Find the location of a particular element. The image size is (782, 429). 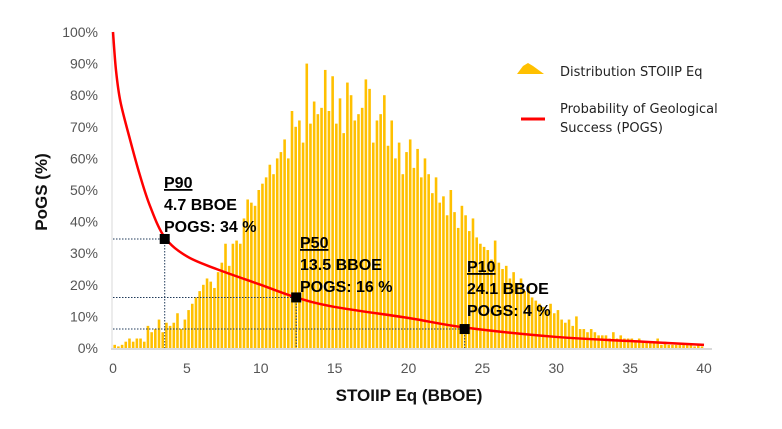

x-tick-label: 5 is located at coordinates (187, 368).